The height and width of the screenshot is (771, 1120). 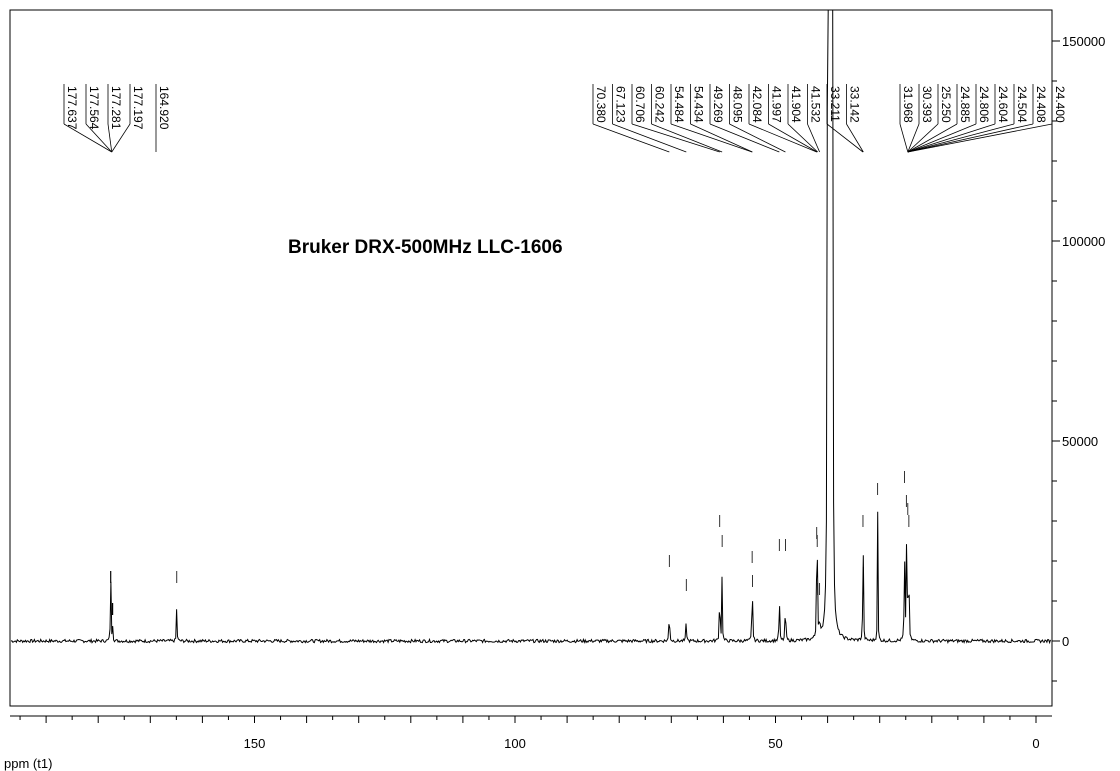 I want to click on y-tick-label: 0, so click(x=1065, y=641).